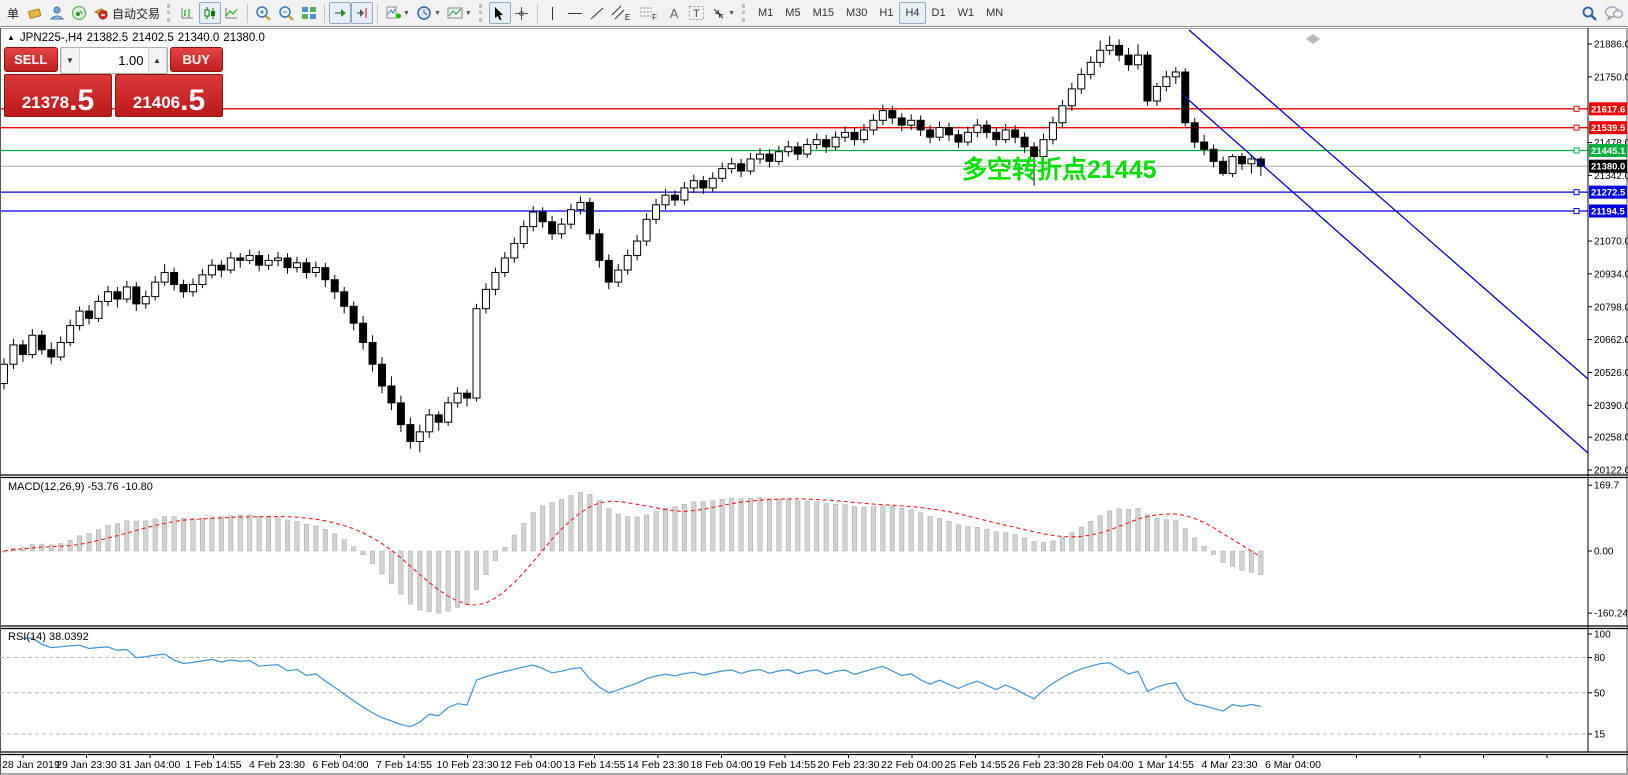 This screenshot has height=775, width=1628. Describe the element at coordinates (856, 13) in the screenshot. I see `timeframe-button-M30: M30` at that location.